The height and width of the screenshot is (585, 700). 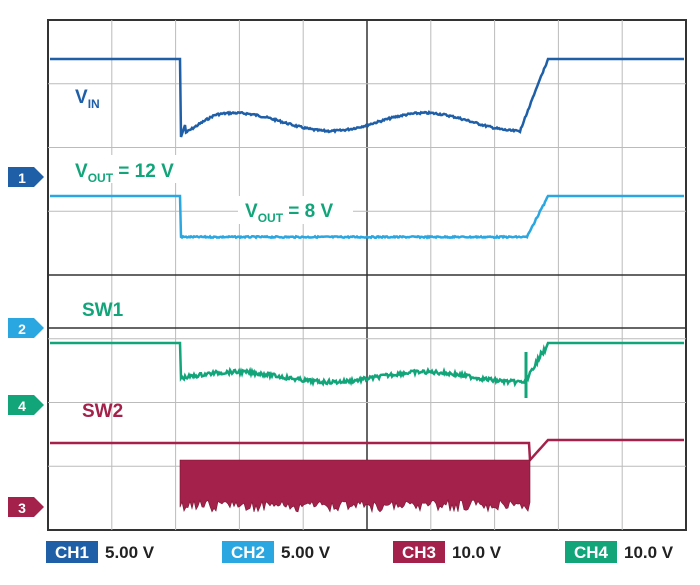 I want to click on switching-block, so click(x=355, y=486).